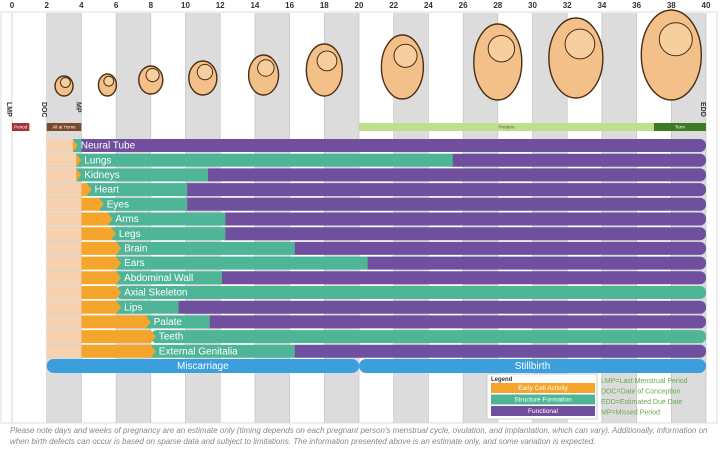 The width and height of the screenshot is (720, 454). Describe the element at coordinates (133, 307) in the screenshot. I see `row-label: Lips` at that location.